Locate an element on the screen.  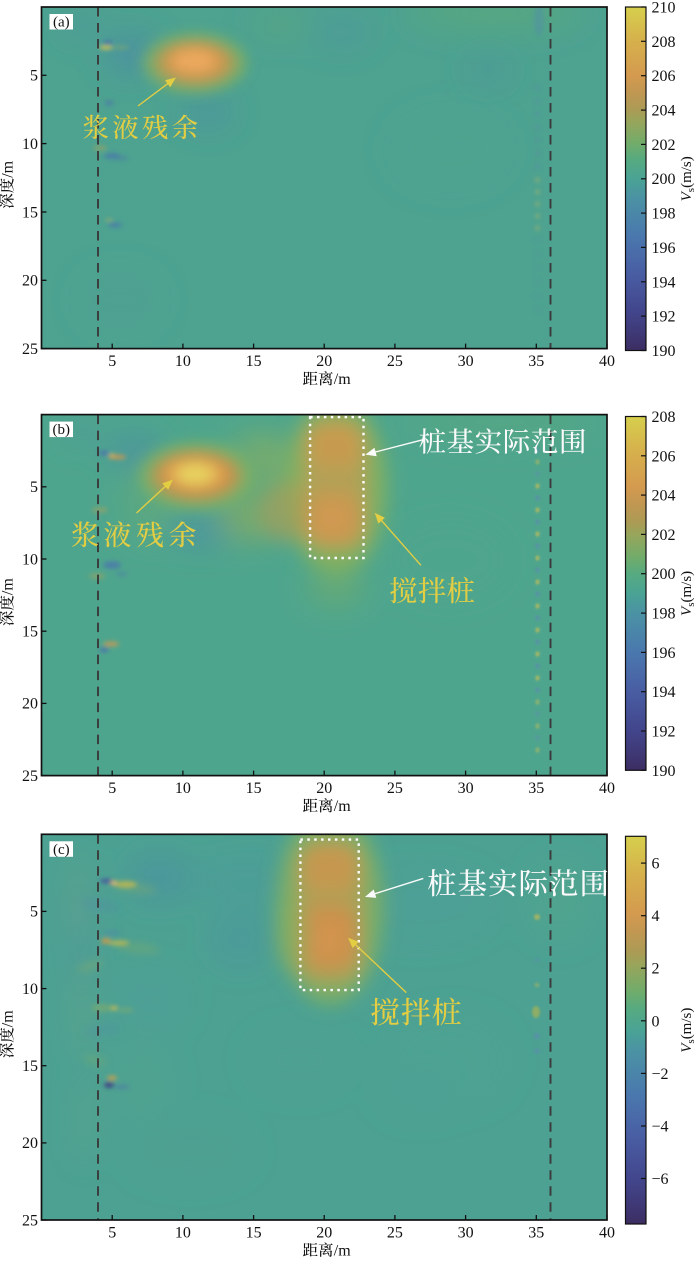
svg-text: 6 is located at coordinates (656, 864).